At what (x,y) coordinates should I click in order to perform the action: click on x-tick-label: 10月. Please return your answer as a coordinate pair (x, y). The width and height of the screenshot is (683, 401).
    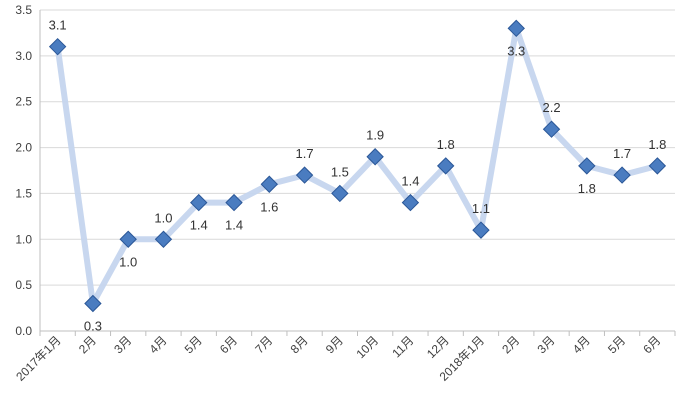
    Looking at the image, I should click on (367, 347).